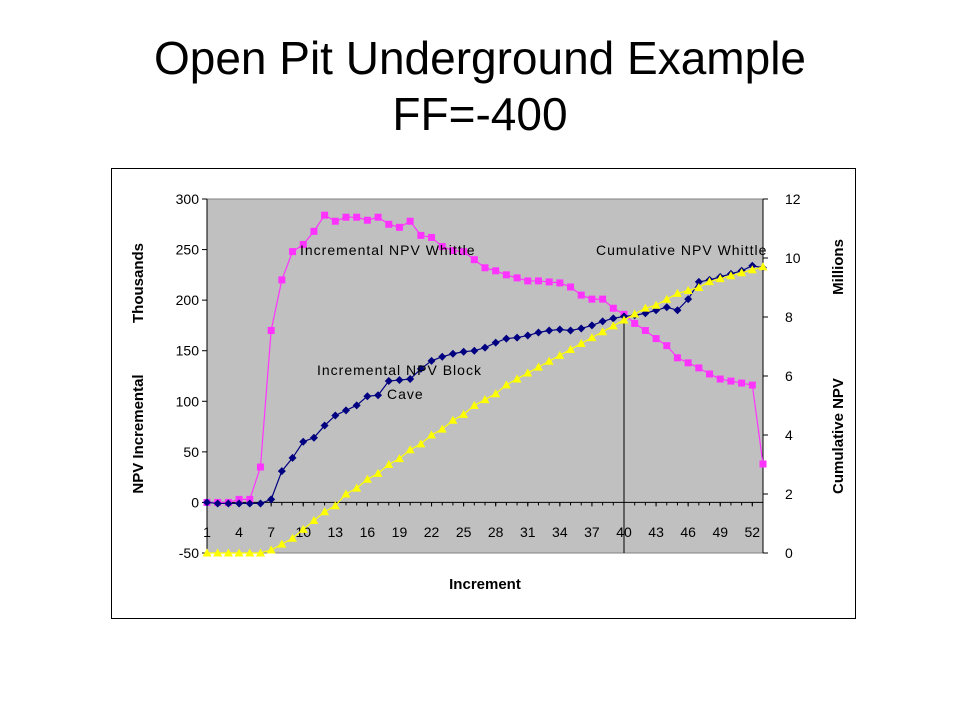  What do you see at coordinates (189, 553) in the screenshot?
I see `left-tick-label: -50` at bounding box center [189, 553].